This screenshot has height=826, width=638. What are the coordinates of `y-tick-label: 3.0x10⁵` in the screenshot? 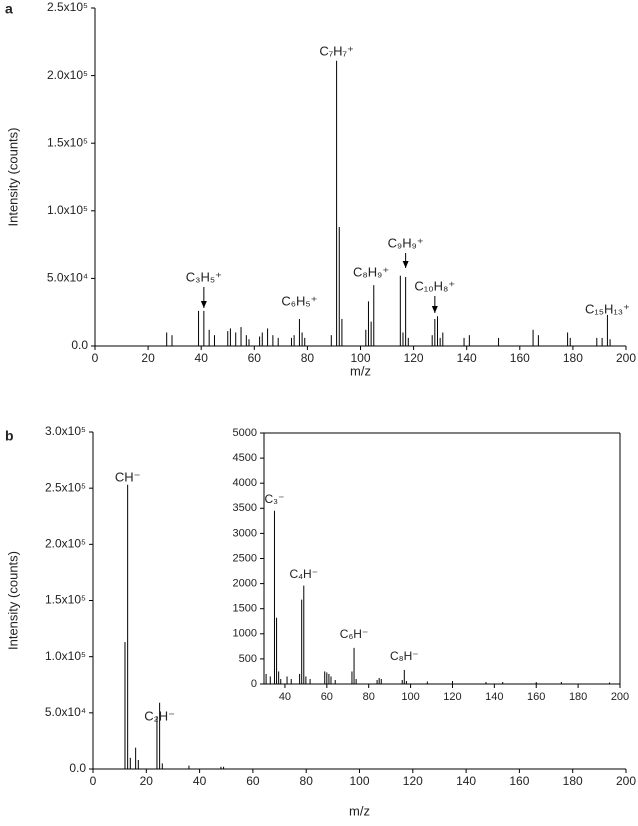 It's located at (65, 431).